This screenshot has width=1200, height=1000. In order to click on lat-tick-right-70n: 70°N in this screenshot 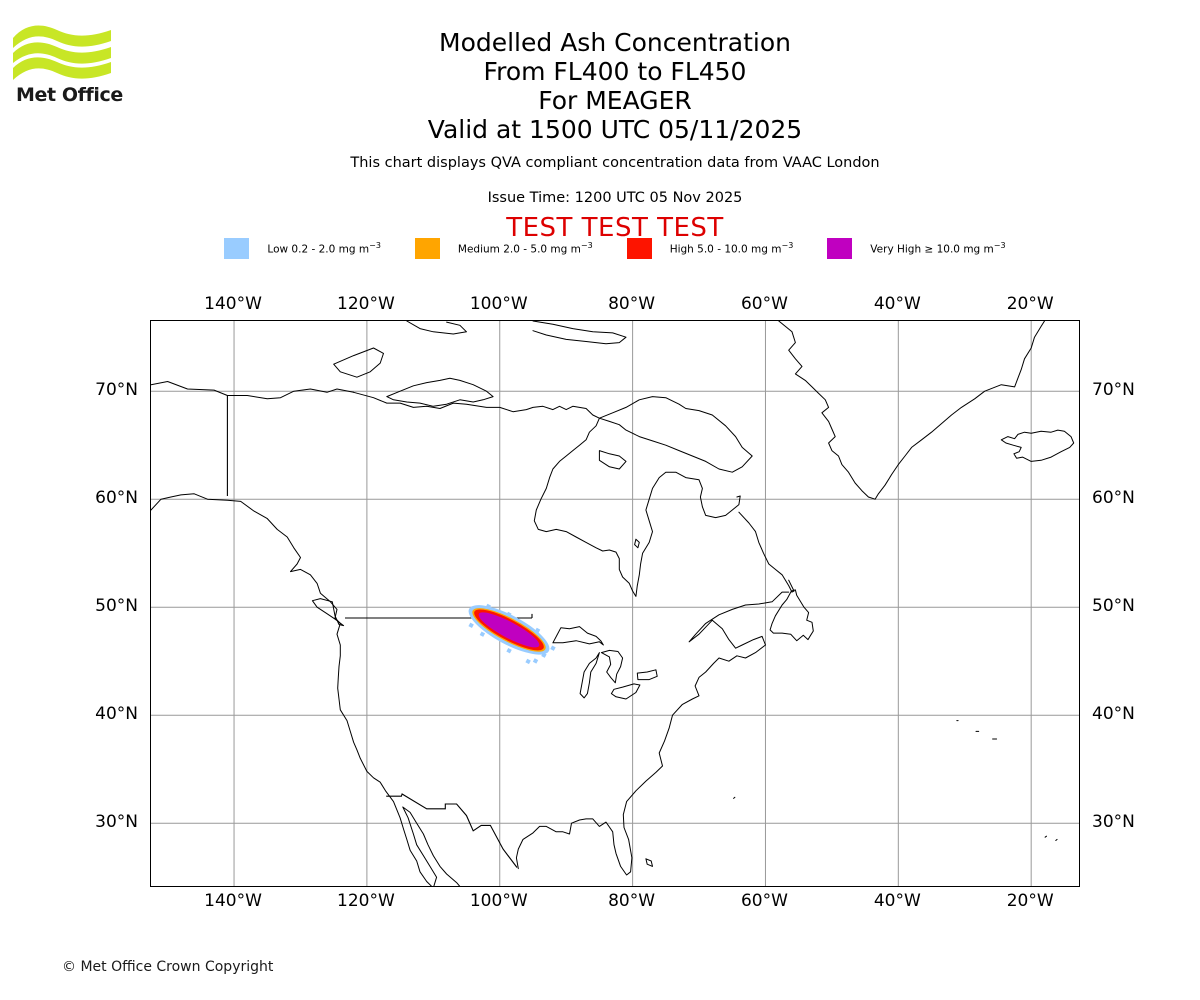, I will do `click(1113, 390)`.